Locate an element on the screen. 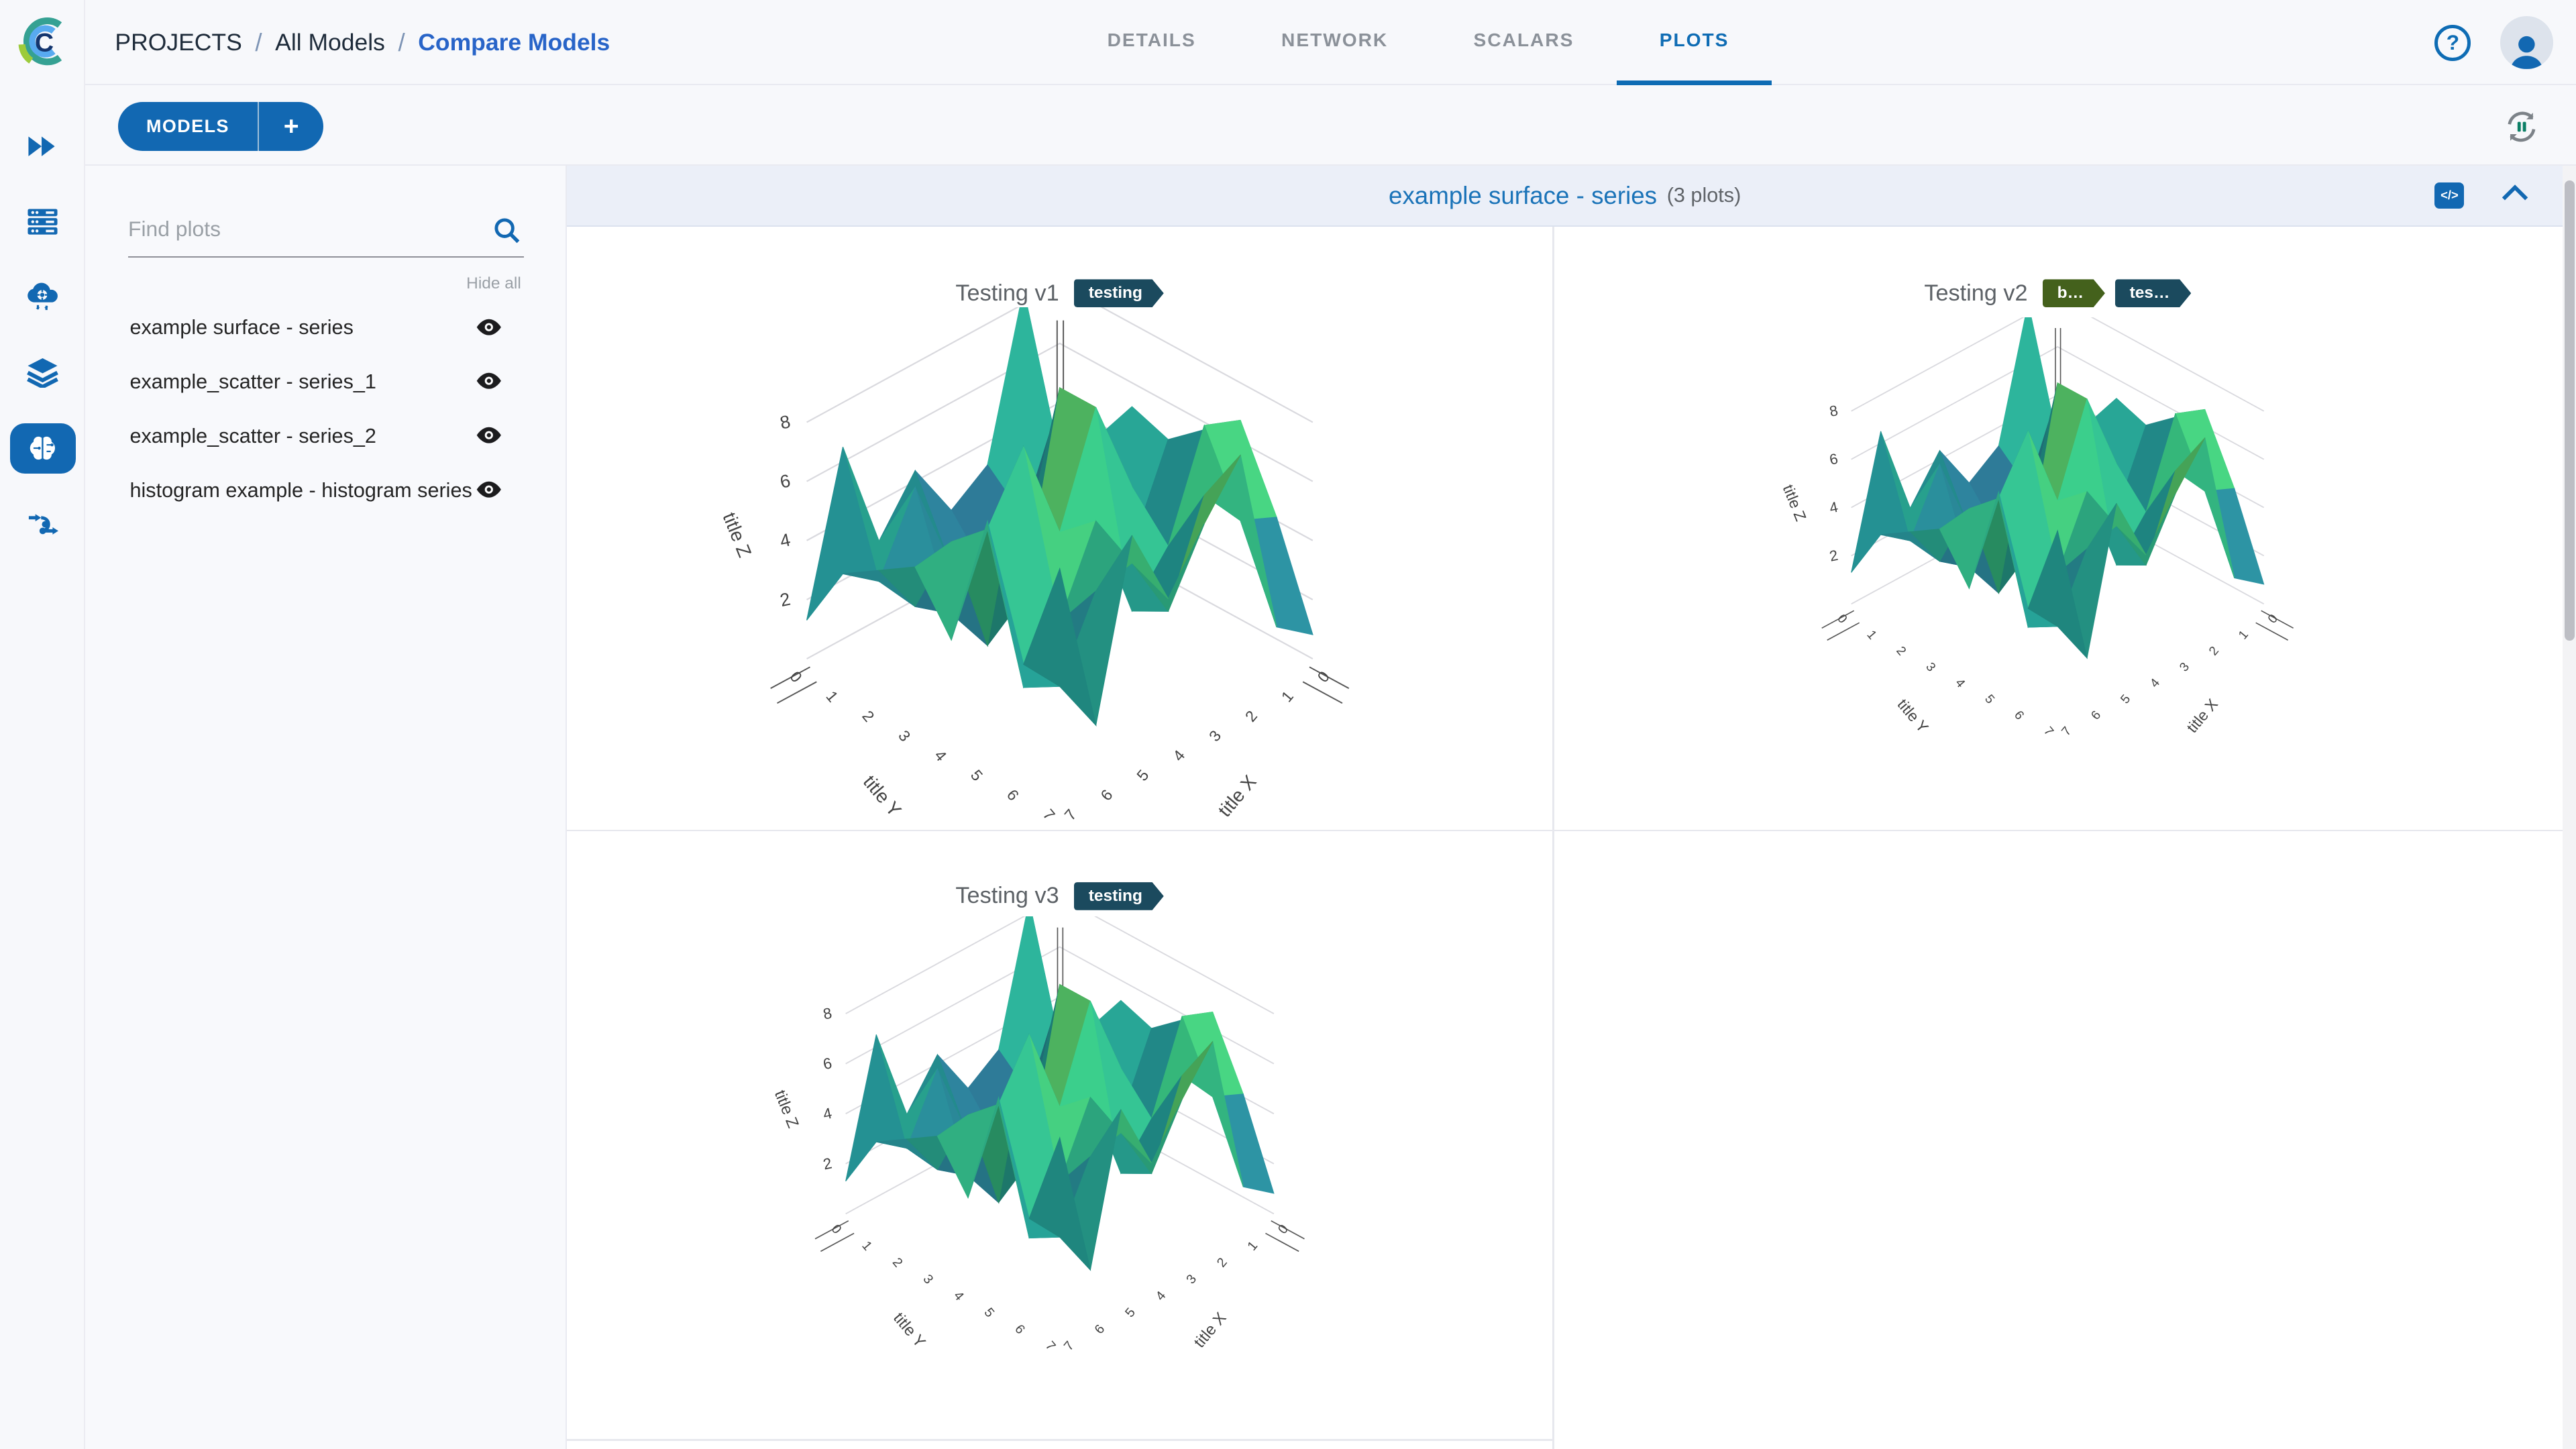  button-divider is located at coordinates (258, 126).